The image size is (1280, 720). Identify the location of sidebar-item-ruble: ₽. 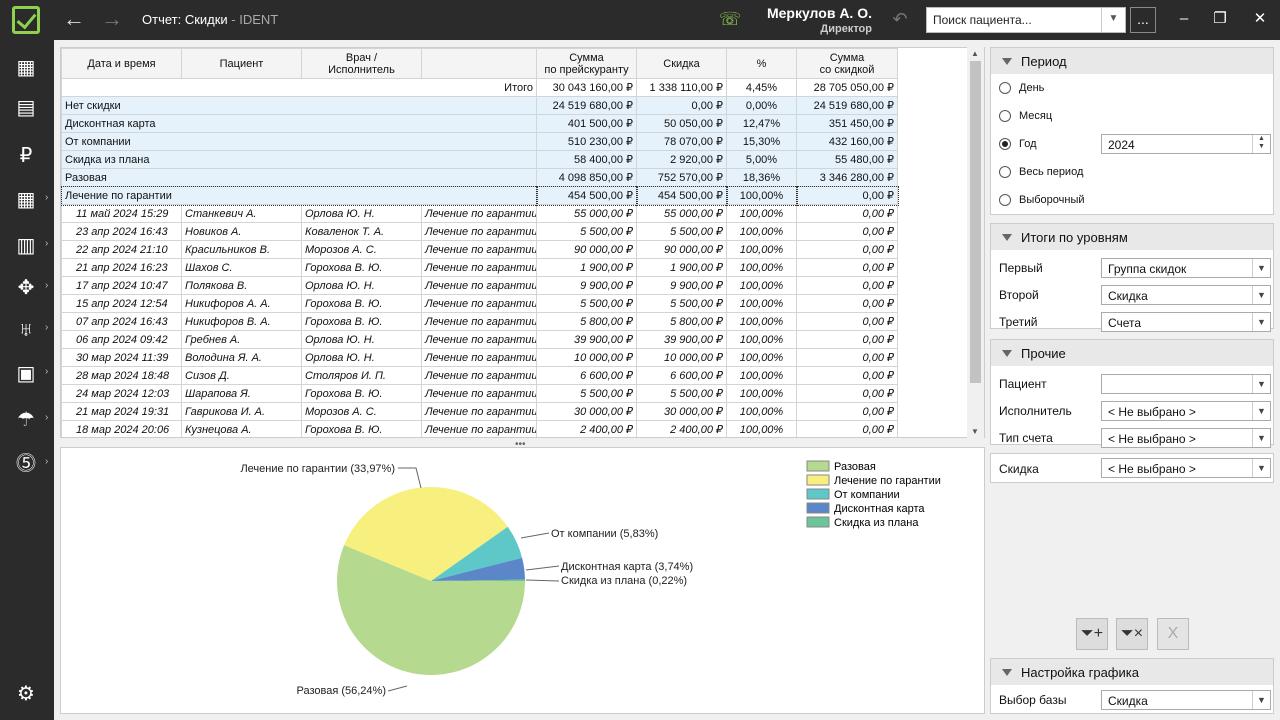
(27, 156).